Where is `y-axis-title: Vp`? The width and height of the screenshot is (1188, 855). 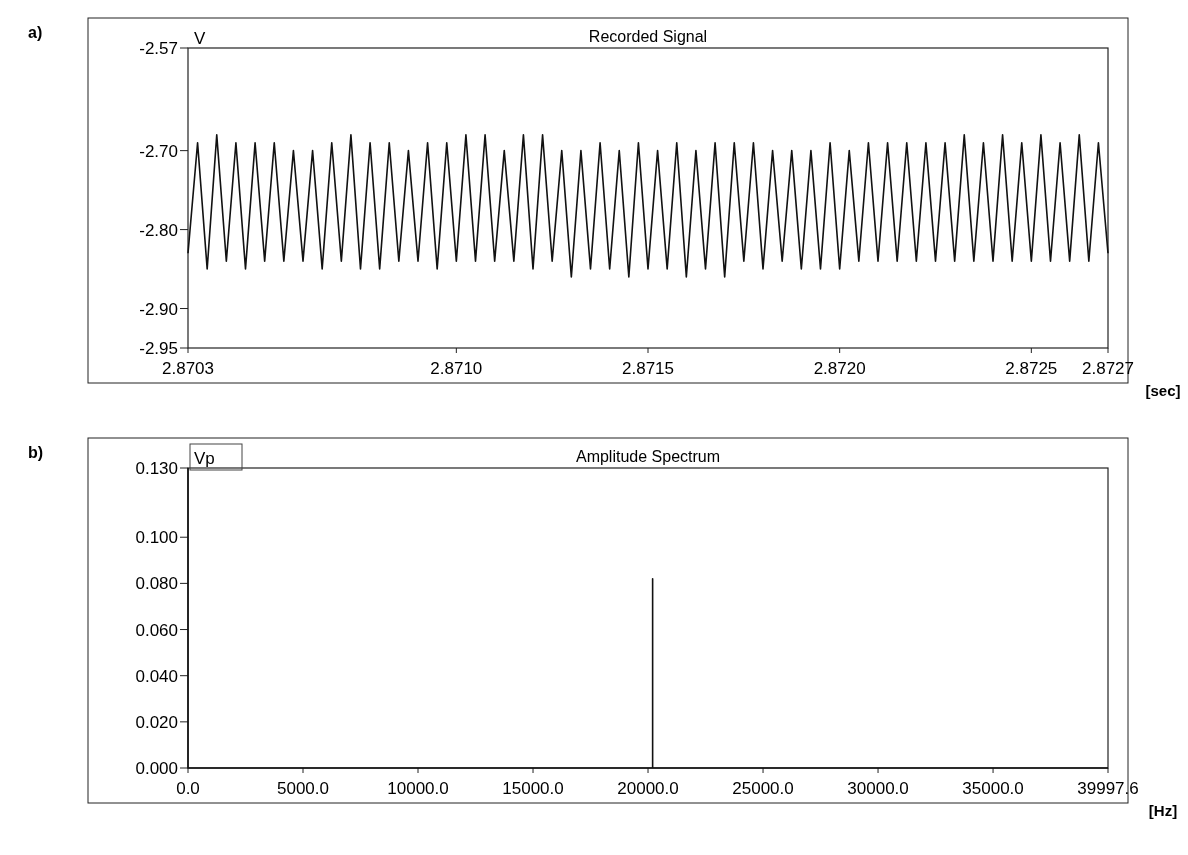
y-axis-title: Vp is located at coordinates (204, 458).